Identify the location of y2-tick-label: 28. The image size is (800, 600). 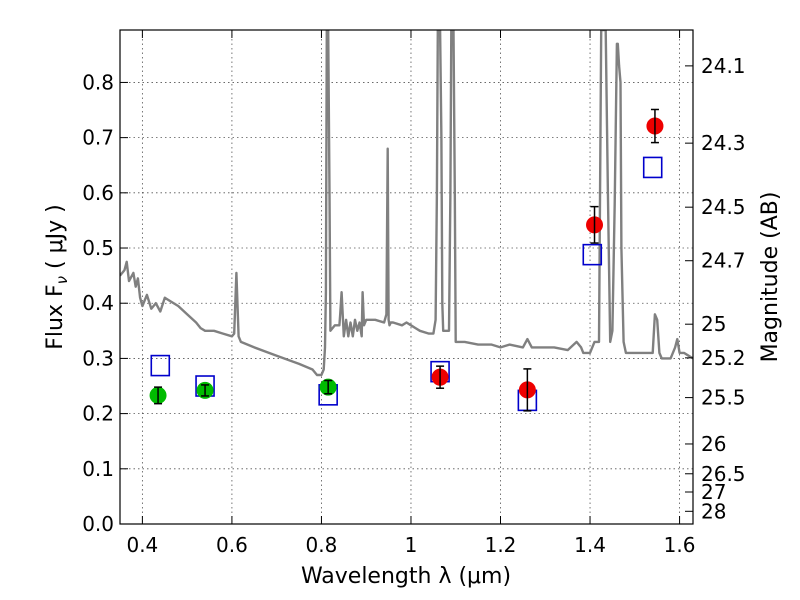
(713, 511).